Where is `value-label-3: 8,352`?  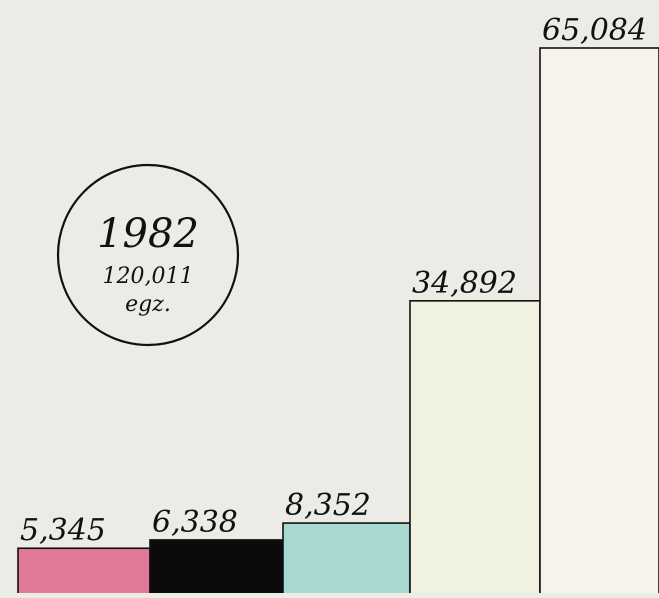
value-label-3: 8,352 is located at coordinates (328, 505).